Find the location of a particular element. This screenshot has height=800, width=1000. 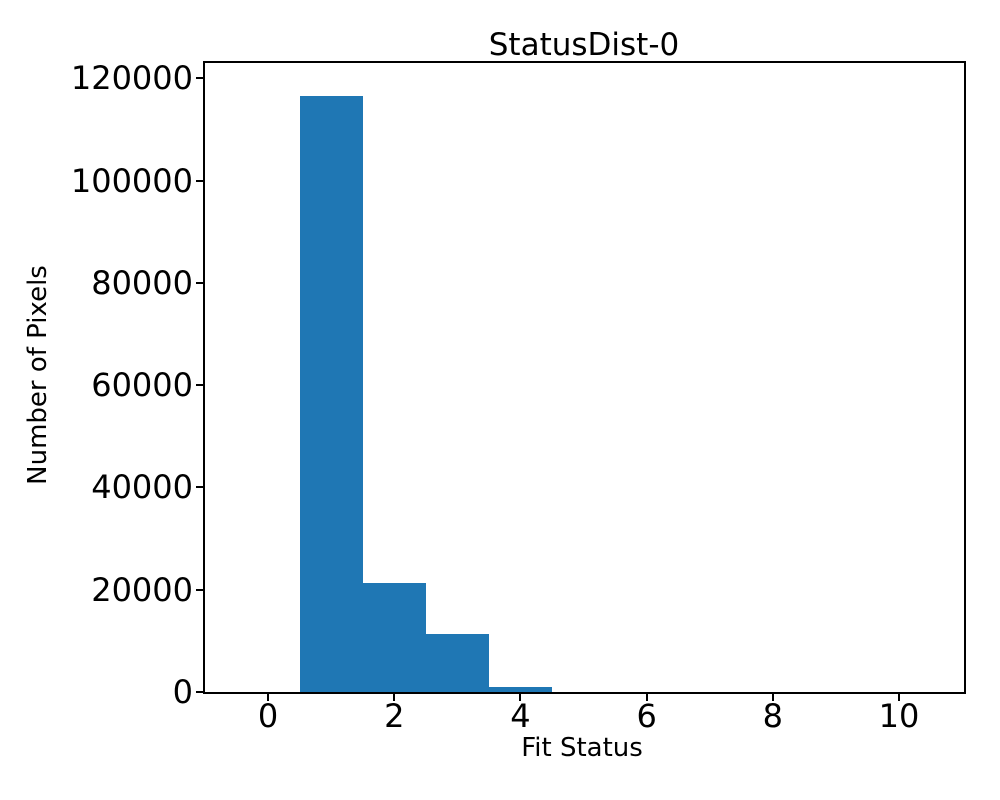

y-tick-label: 120000 is located at coordinates (131, 78).